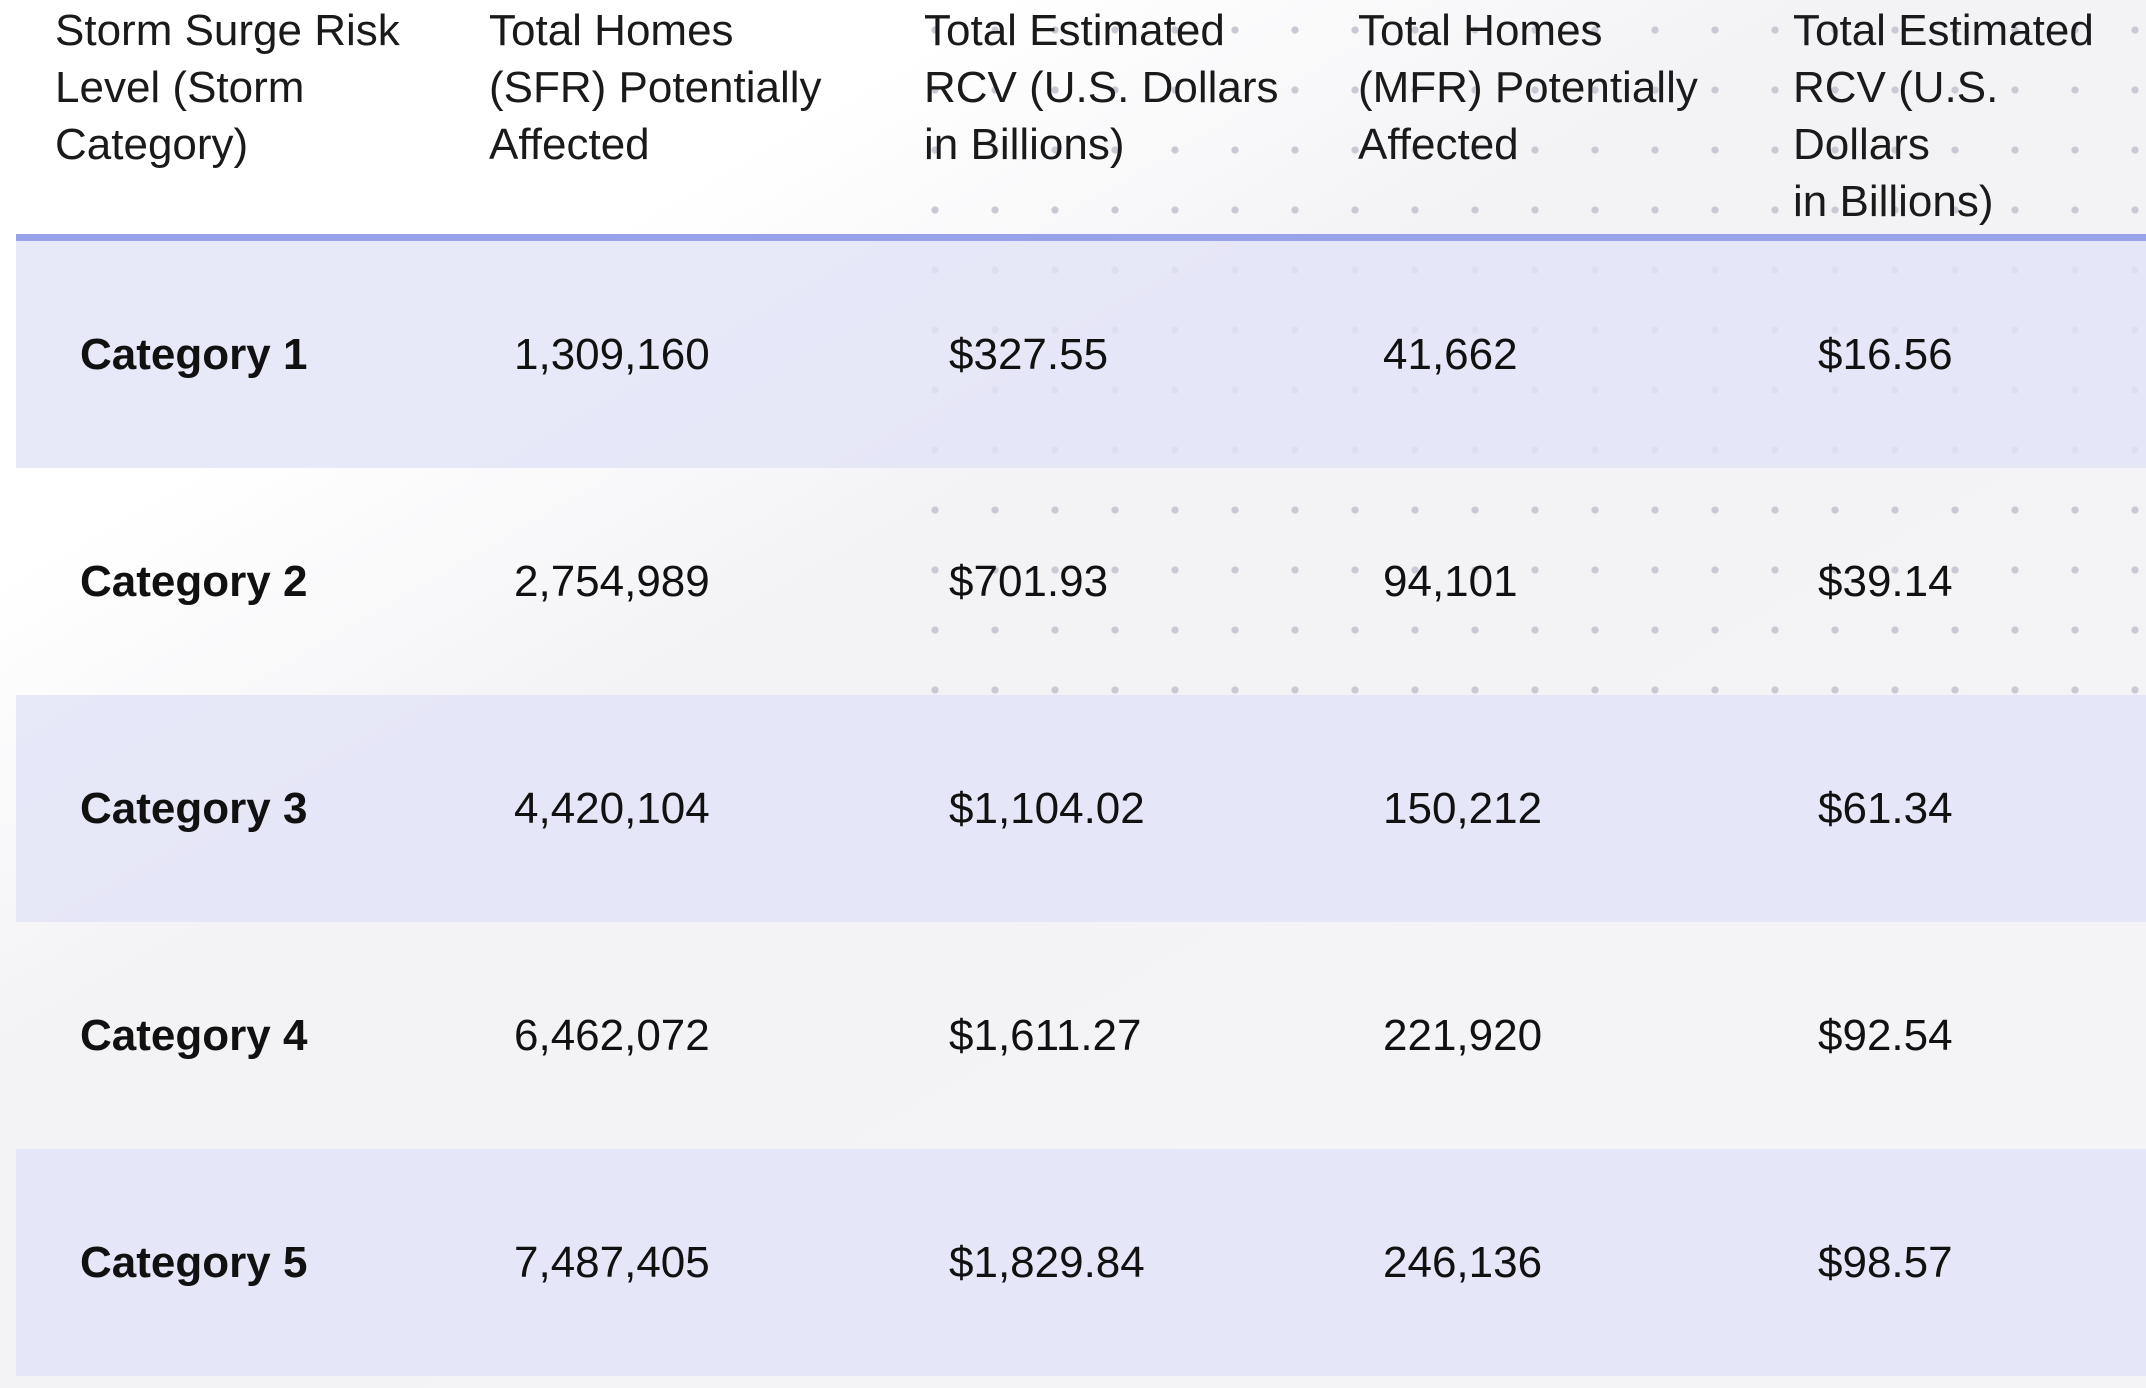 The height and width of the screenshot is (1388, 2146). I want to click on mfr-homes-value: 246,136, so click(1463, 1262).